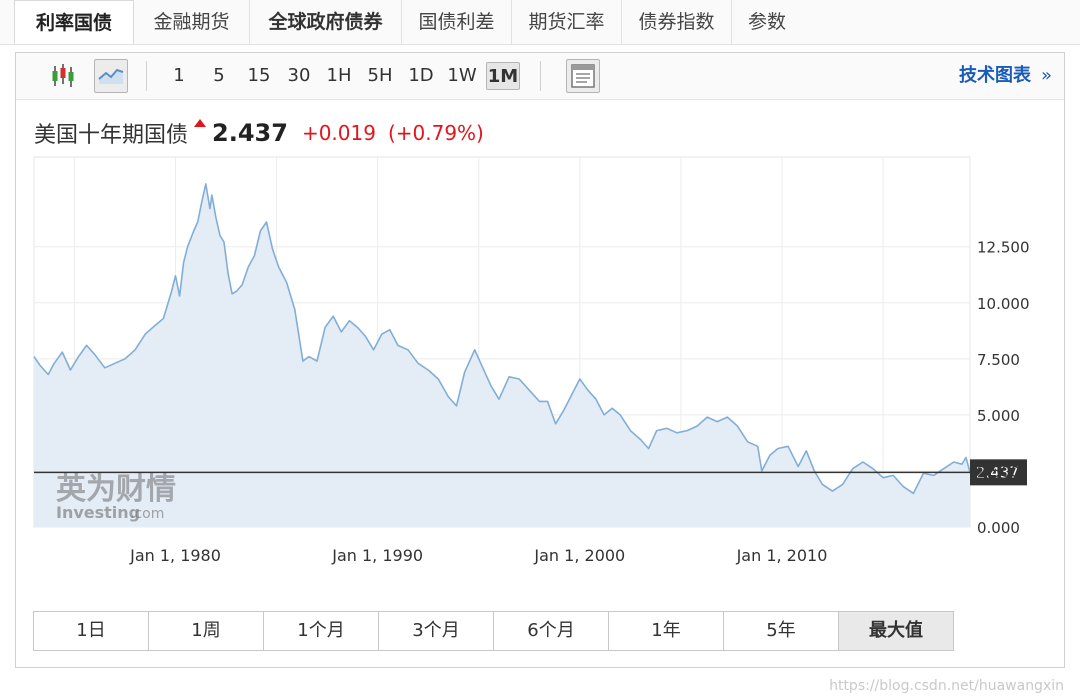 The image size is (1080, 700). I want to click on tab-label: 国债利差, so click(456, 22).